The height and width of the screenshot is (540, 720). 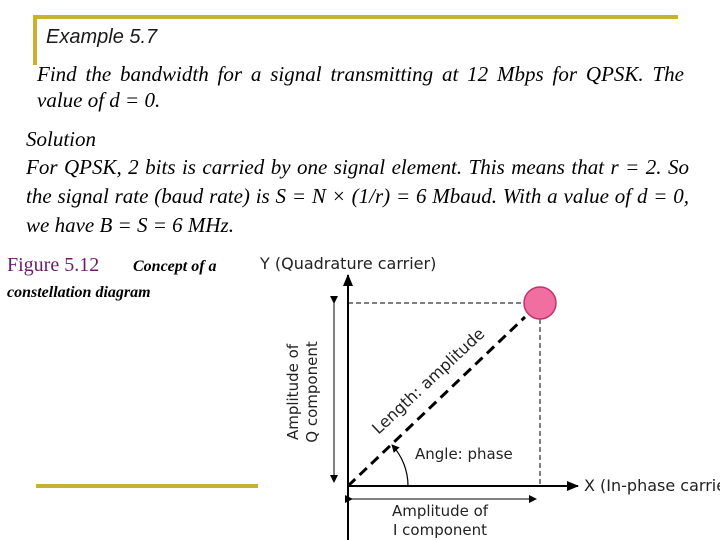 I want to click on example-title: Example 5.7, so click(x=102, y=37).